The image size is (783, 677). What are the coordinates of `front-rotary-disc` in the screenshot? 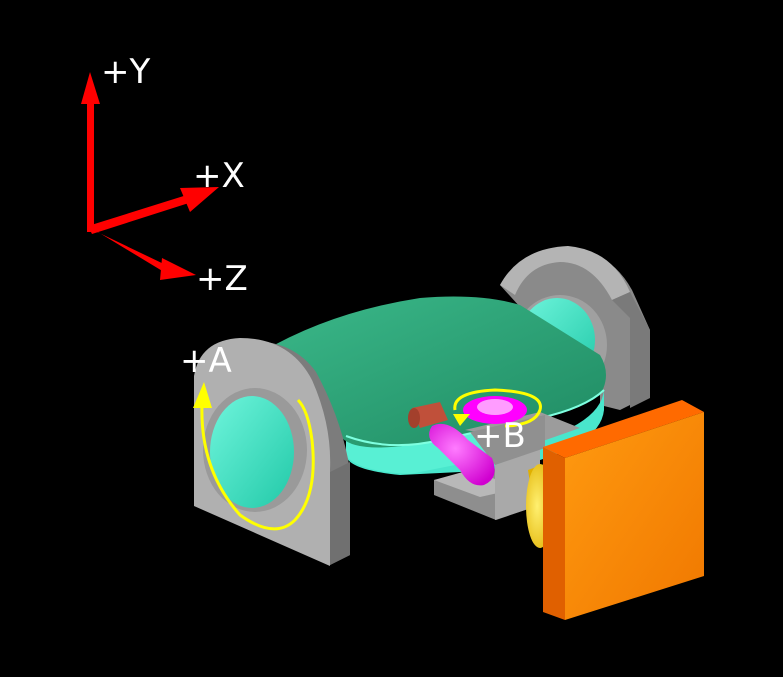 It's located at (252, 452).